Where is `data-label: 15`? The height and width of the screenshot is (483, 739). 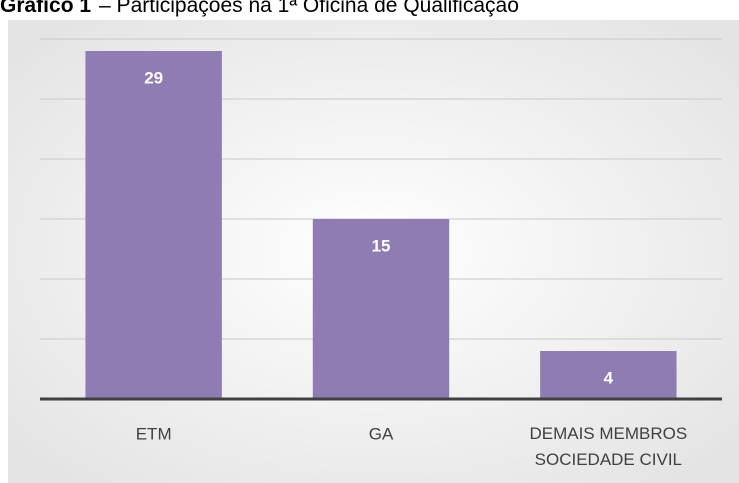 data-label: 15 is located at coordinates (381, 245).